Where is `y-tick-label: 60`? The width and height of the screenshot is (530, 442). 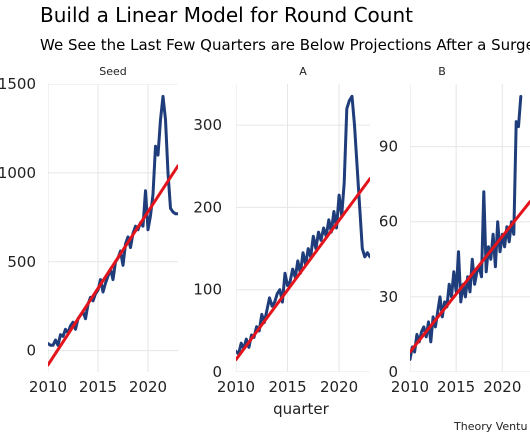
y-tick-label: 60 is located at coordinates (388, 222).